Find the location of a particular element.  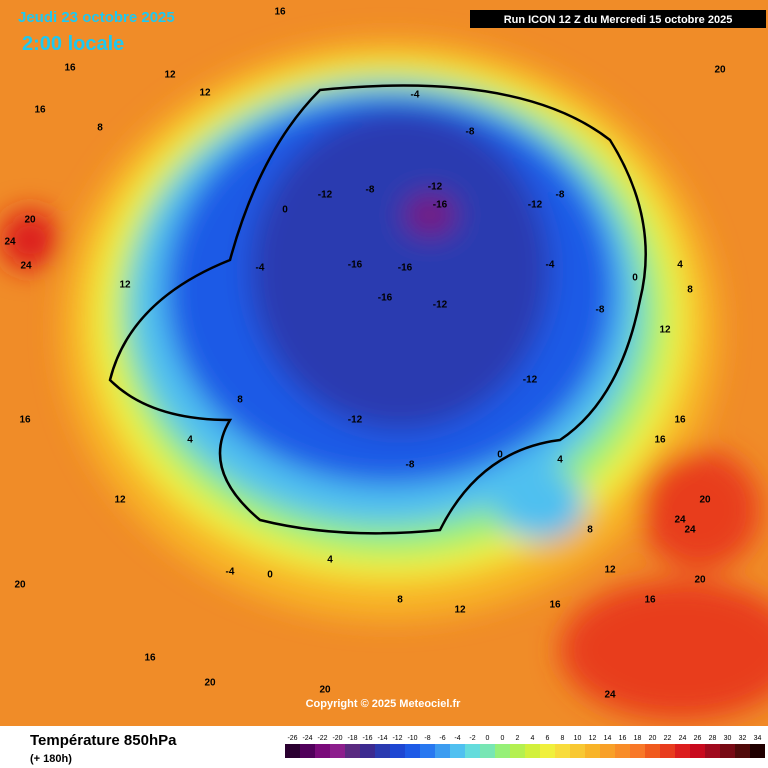

colorbar-label: -8 is located at coordinates (427, 738).